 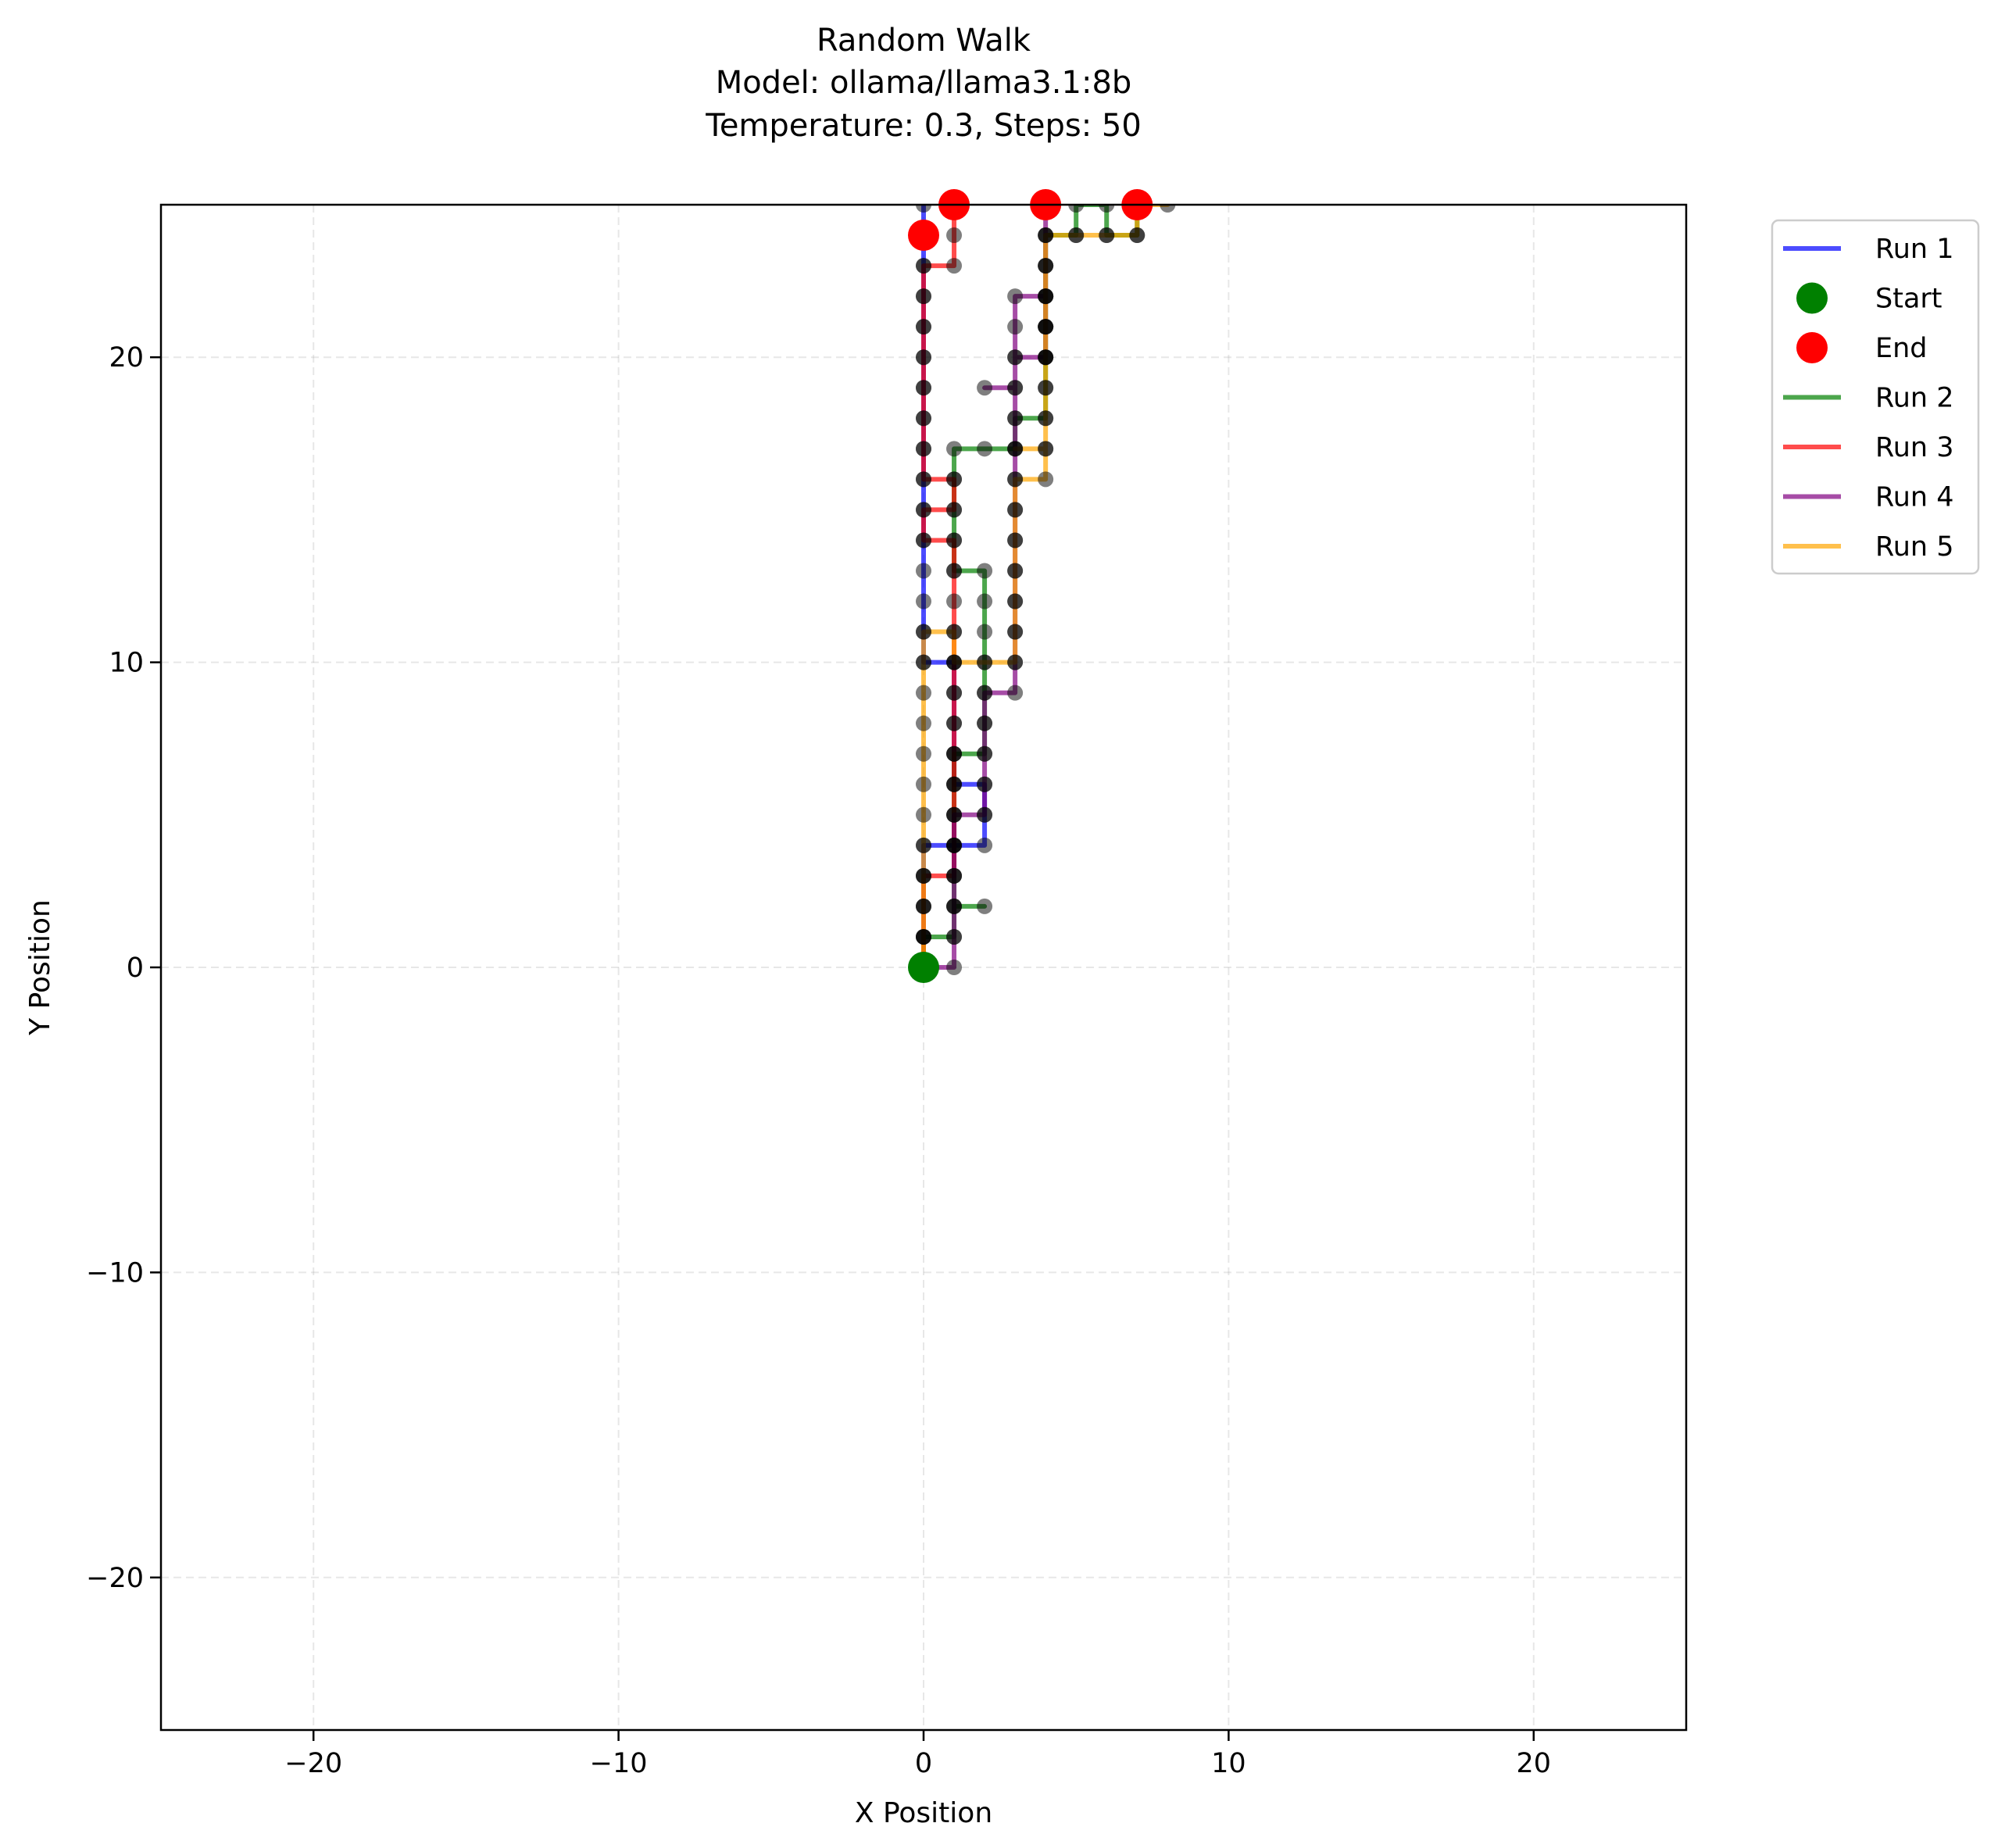 What do you see at coordinates (123, 968) in the screenshot?
I see `y-axis-ticks: −20 −10 0 10 20` at bounding box center [123, 968].